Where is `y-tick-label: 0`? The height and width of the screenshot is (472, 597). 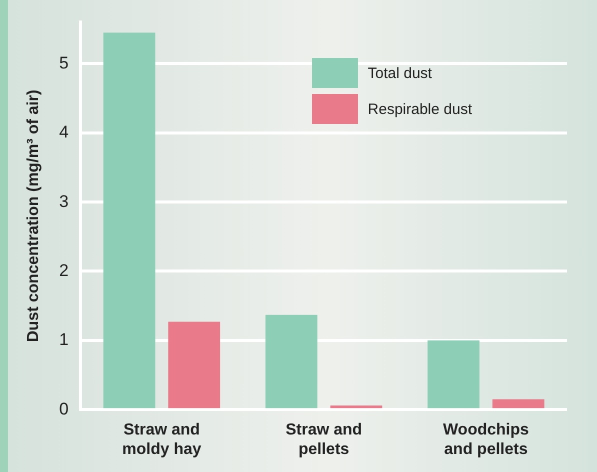 y-tick-label: 0 is located at coordinates (64, 408).